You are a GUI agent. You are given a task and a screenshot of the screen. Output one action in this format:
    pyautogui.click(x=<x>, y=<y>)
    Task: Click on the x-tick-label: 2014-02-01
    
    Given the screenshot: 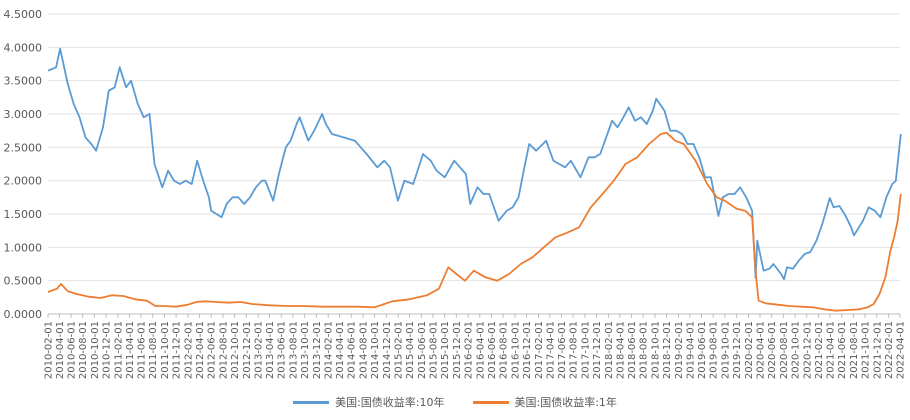 What is the action you would take?
    pyautogui.click(x=329, y=350)
    